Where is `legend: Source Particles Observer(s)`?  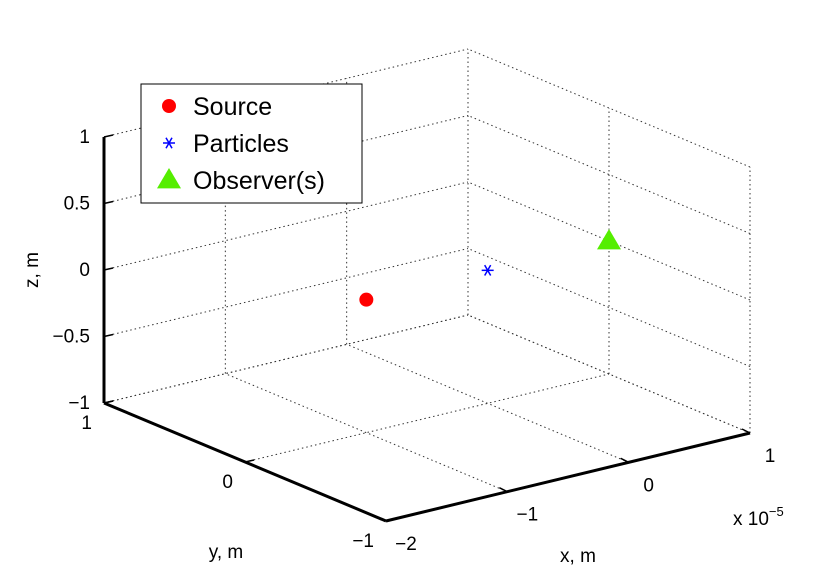
legend: Source Particles Observer(s) is located at coordinates (251, 143).